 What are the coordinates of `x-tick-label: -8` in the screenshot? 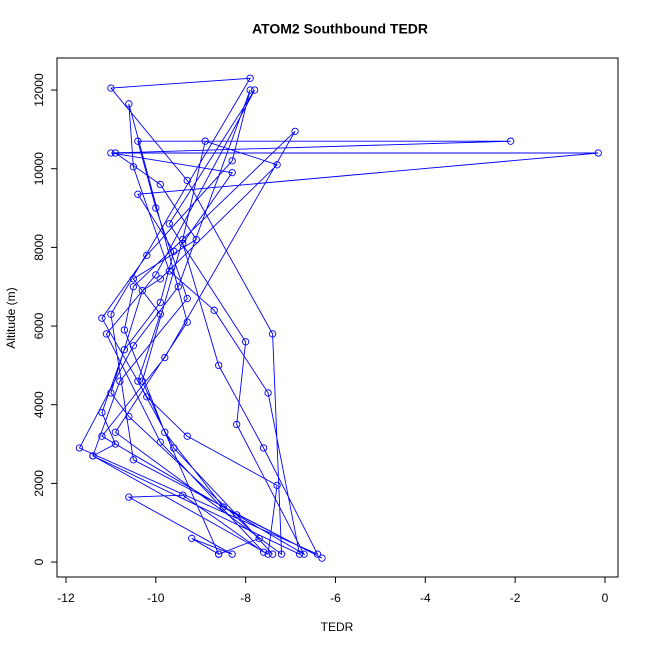 It's located at (245, 598).